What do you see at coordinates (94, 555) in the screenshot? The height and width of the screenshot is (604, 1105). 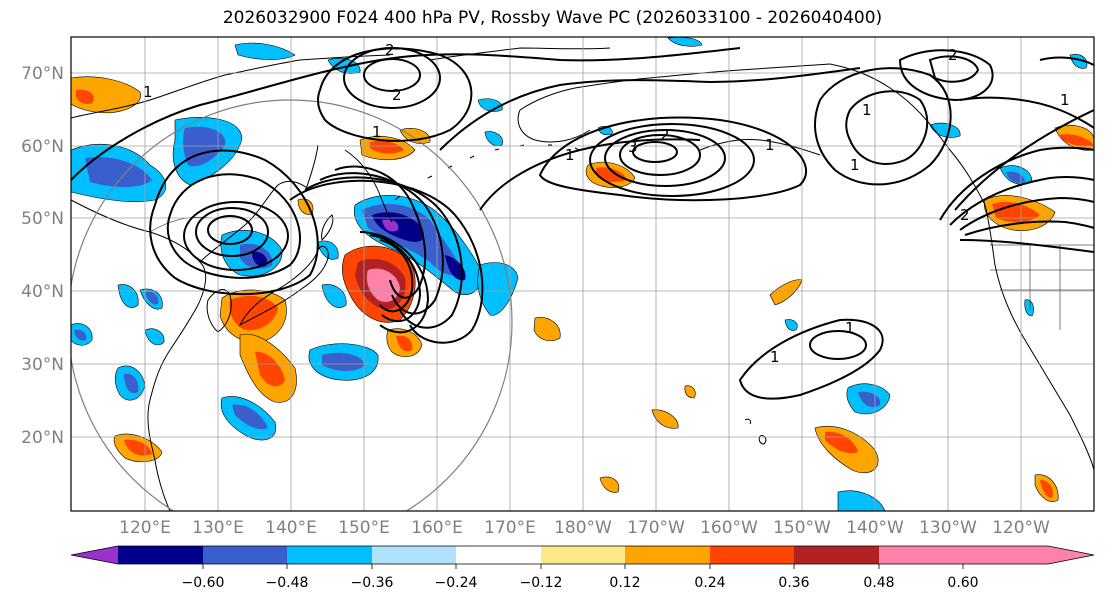 I see `colorbar-extend-left` at bounding box center [94, 555].